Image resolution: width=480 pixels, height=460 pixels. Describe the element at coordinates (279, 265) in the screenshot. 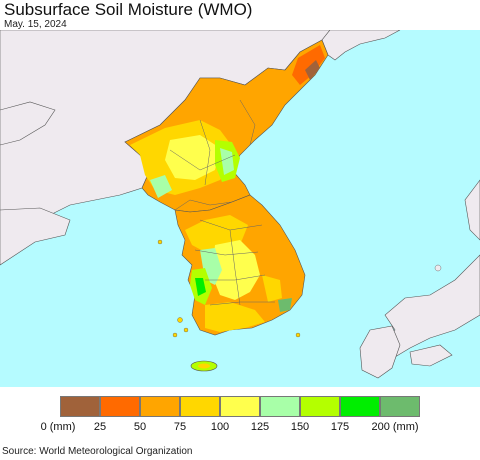

I see `sk-zone-orange-east` at that location.